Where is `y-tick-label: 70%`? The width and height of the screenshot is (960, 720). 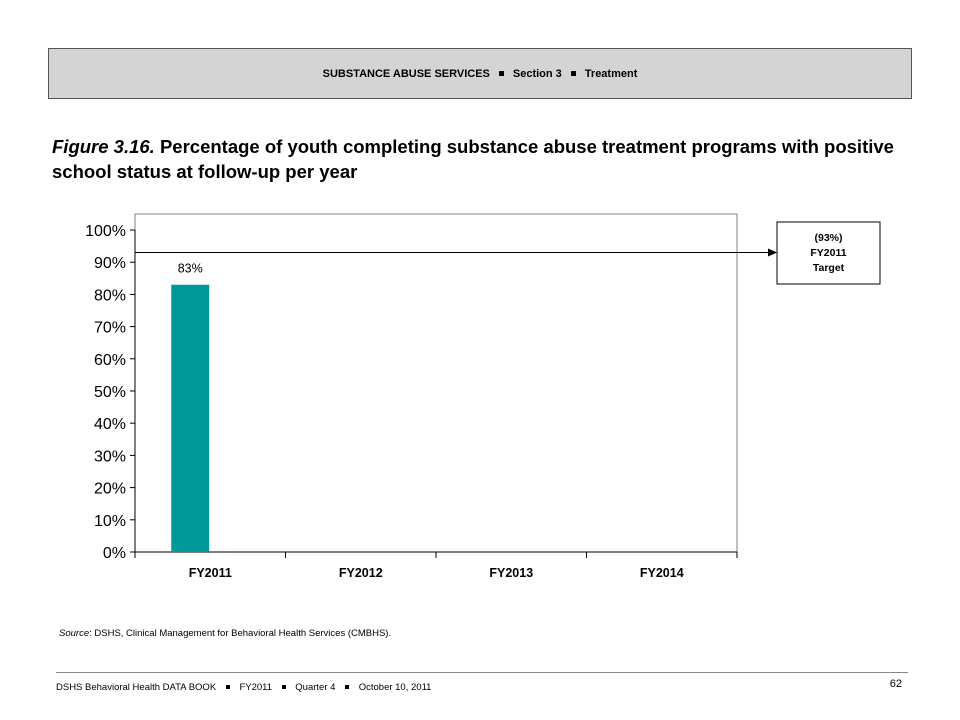
y-tick-label: 70% is located at coordinates (110, 328).